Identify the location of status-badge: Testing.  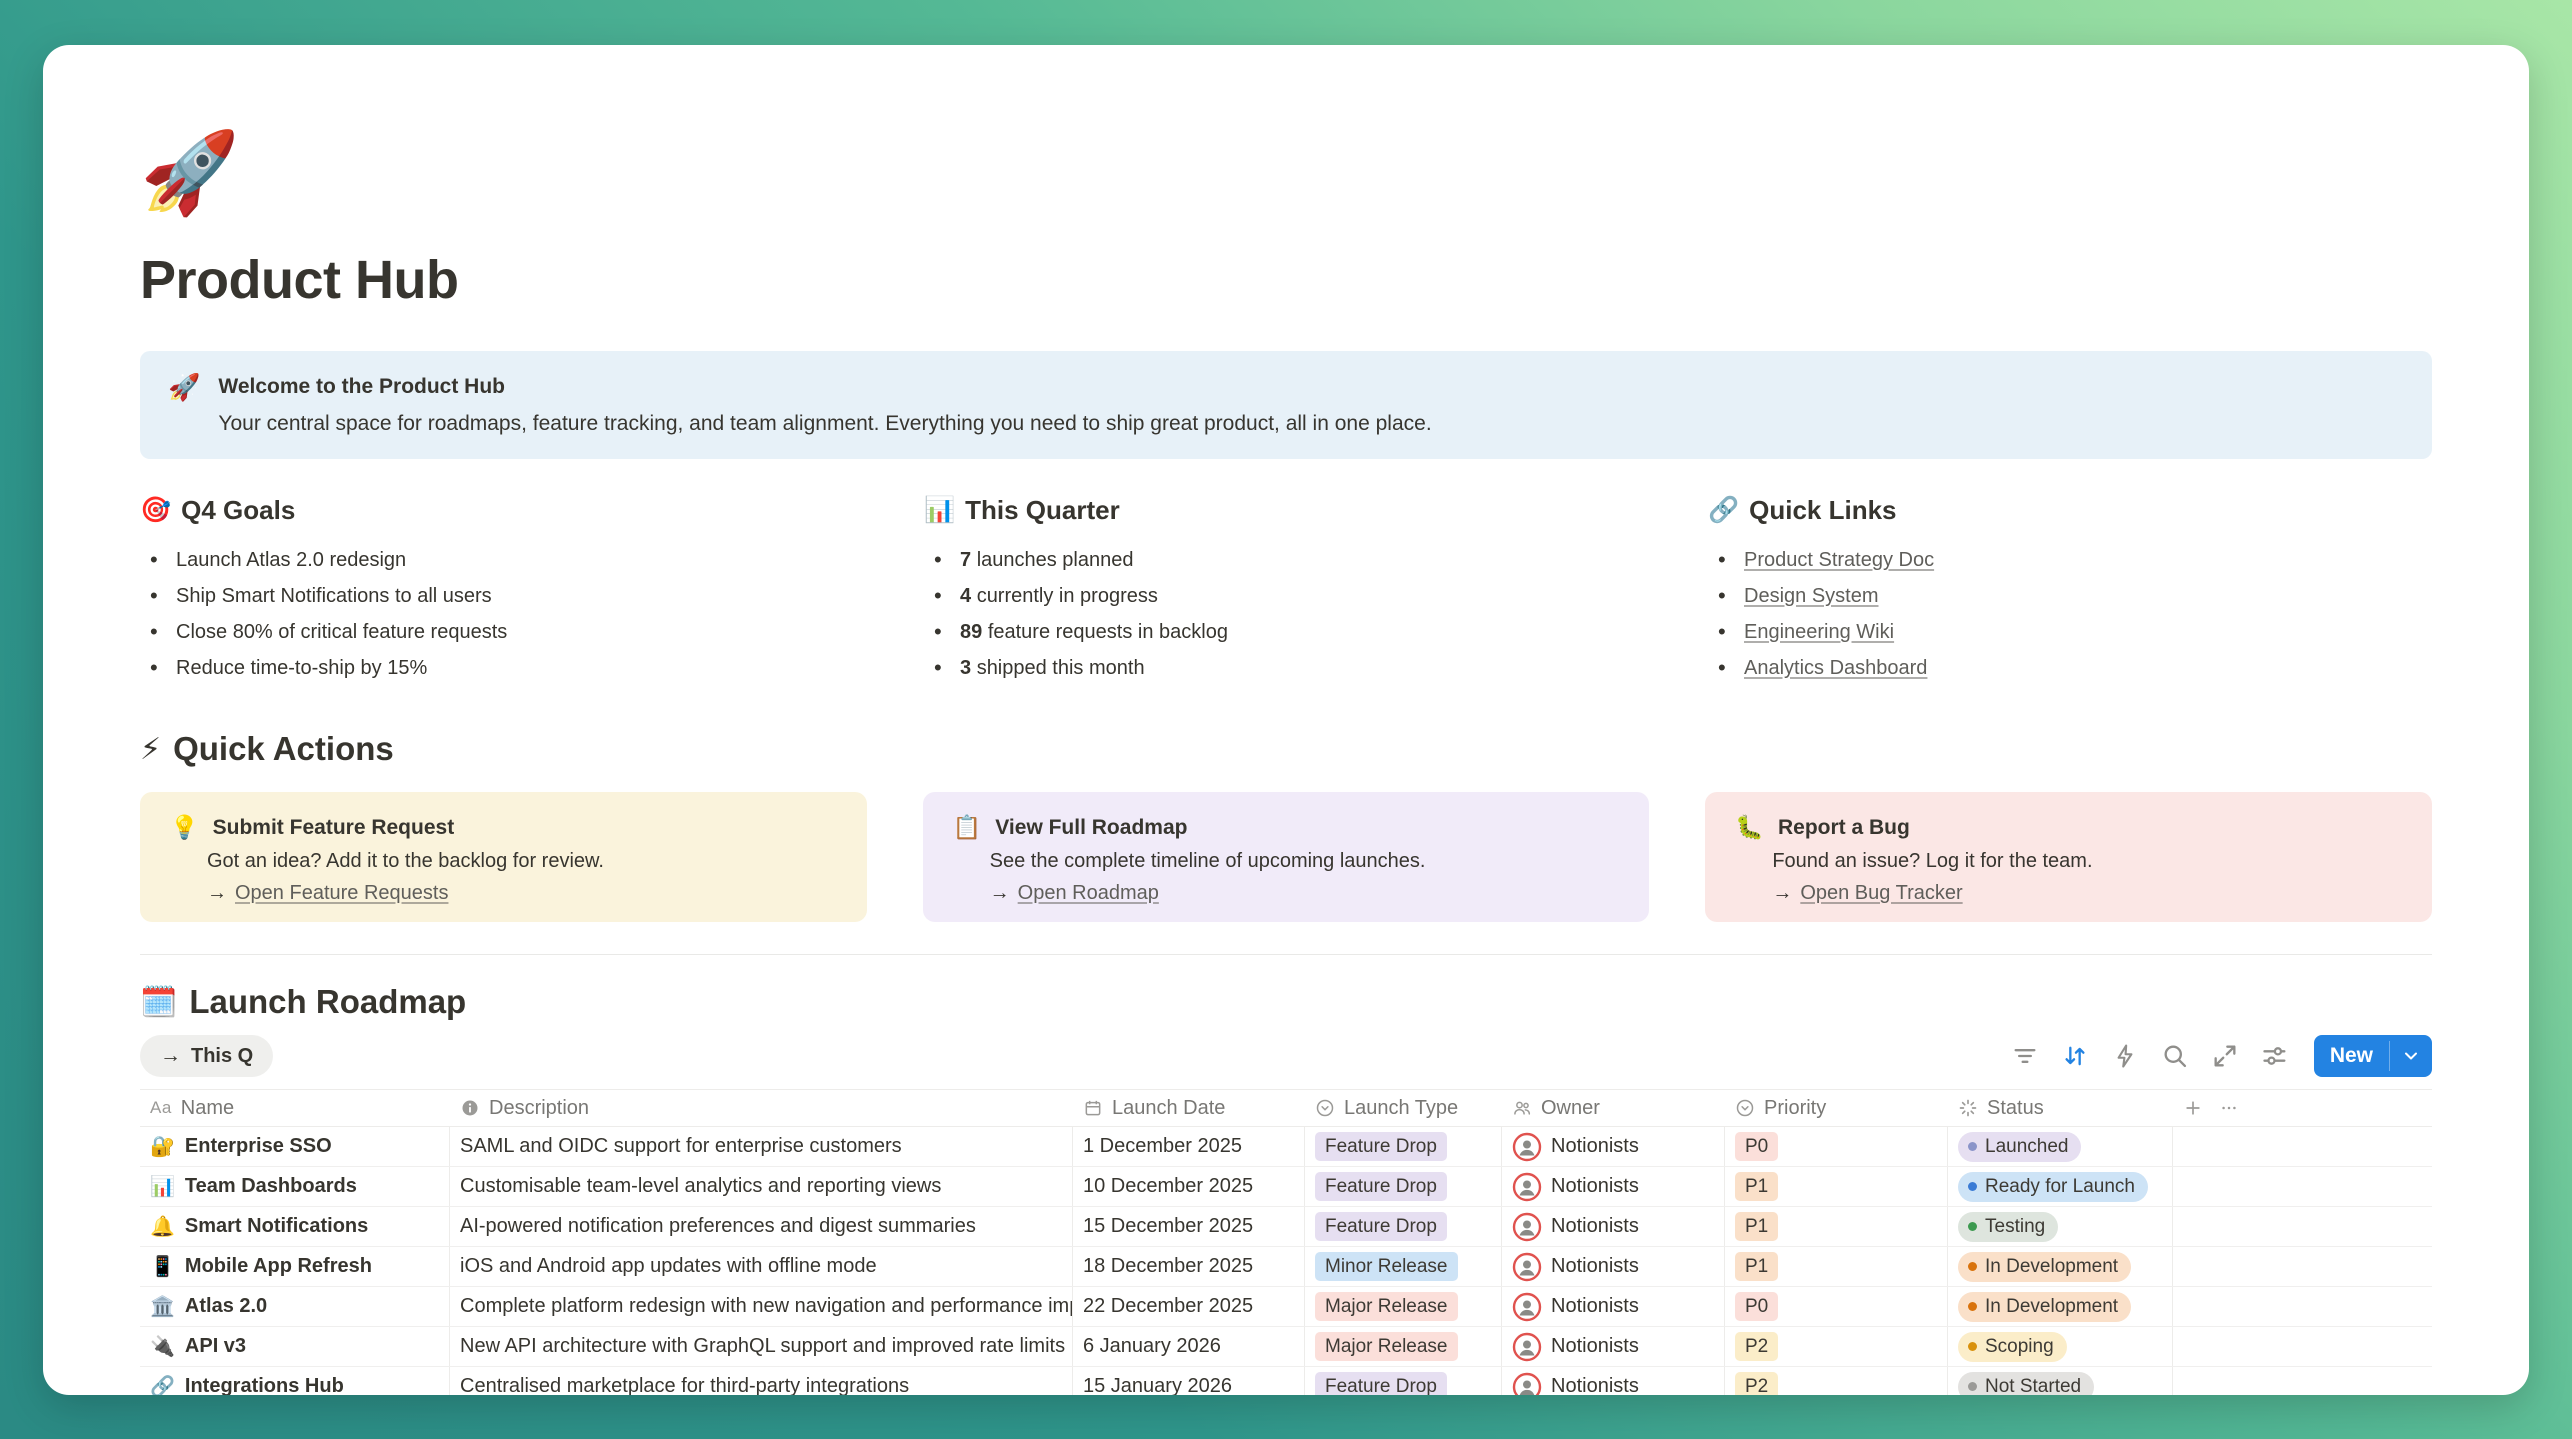
(2008, 1226).